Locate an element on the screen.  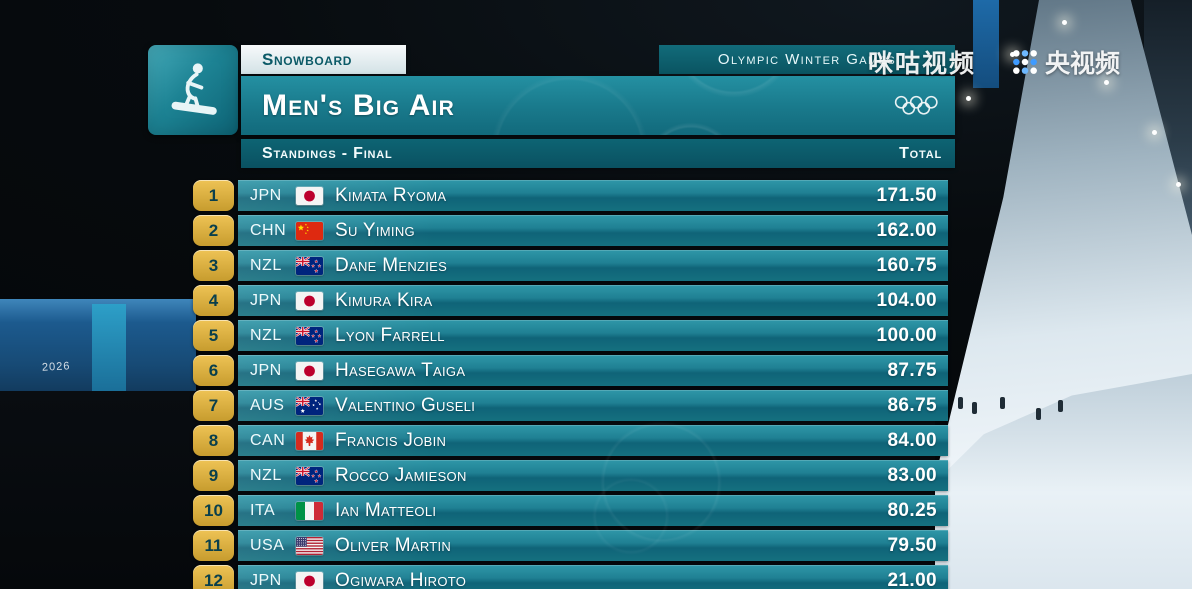
score-value: 79.50 is located at coordinates (912, 545).